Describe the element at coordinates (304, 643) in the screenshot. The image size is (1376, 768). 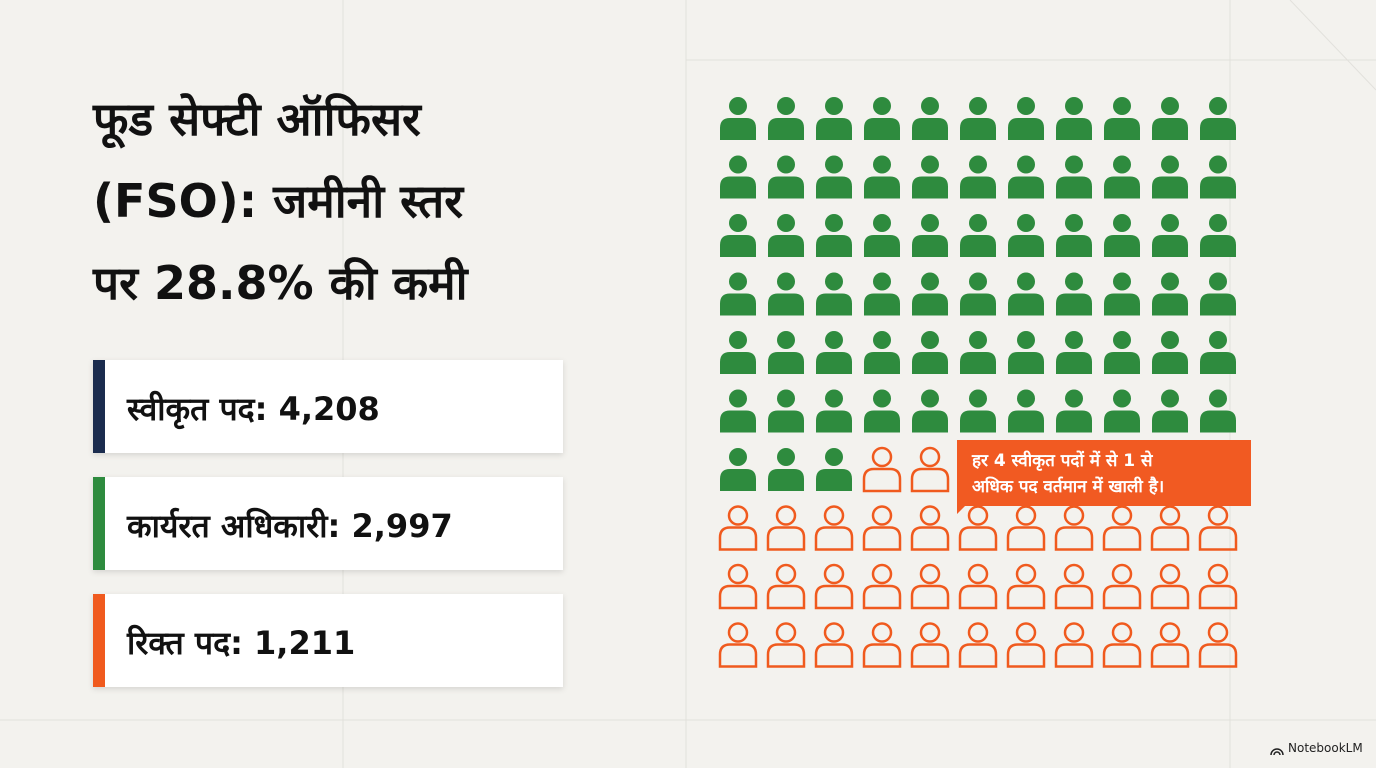
I see `stat-value: 1,211` at that location.